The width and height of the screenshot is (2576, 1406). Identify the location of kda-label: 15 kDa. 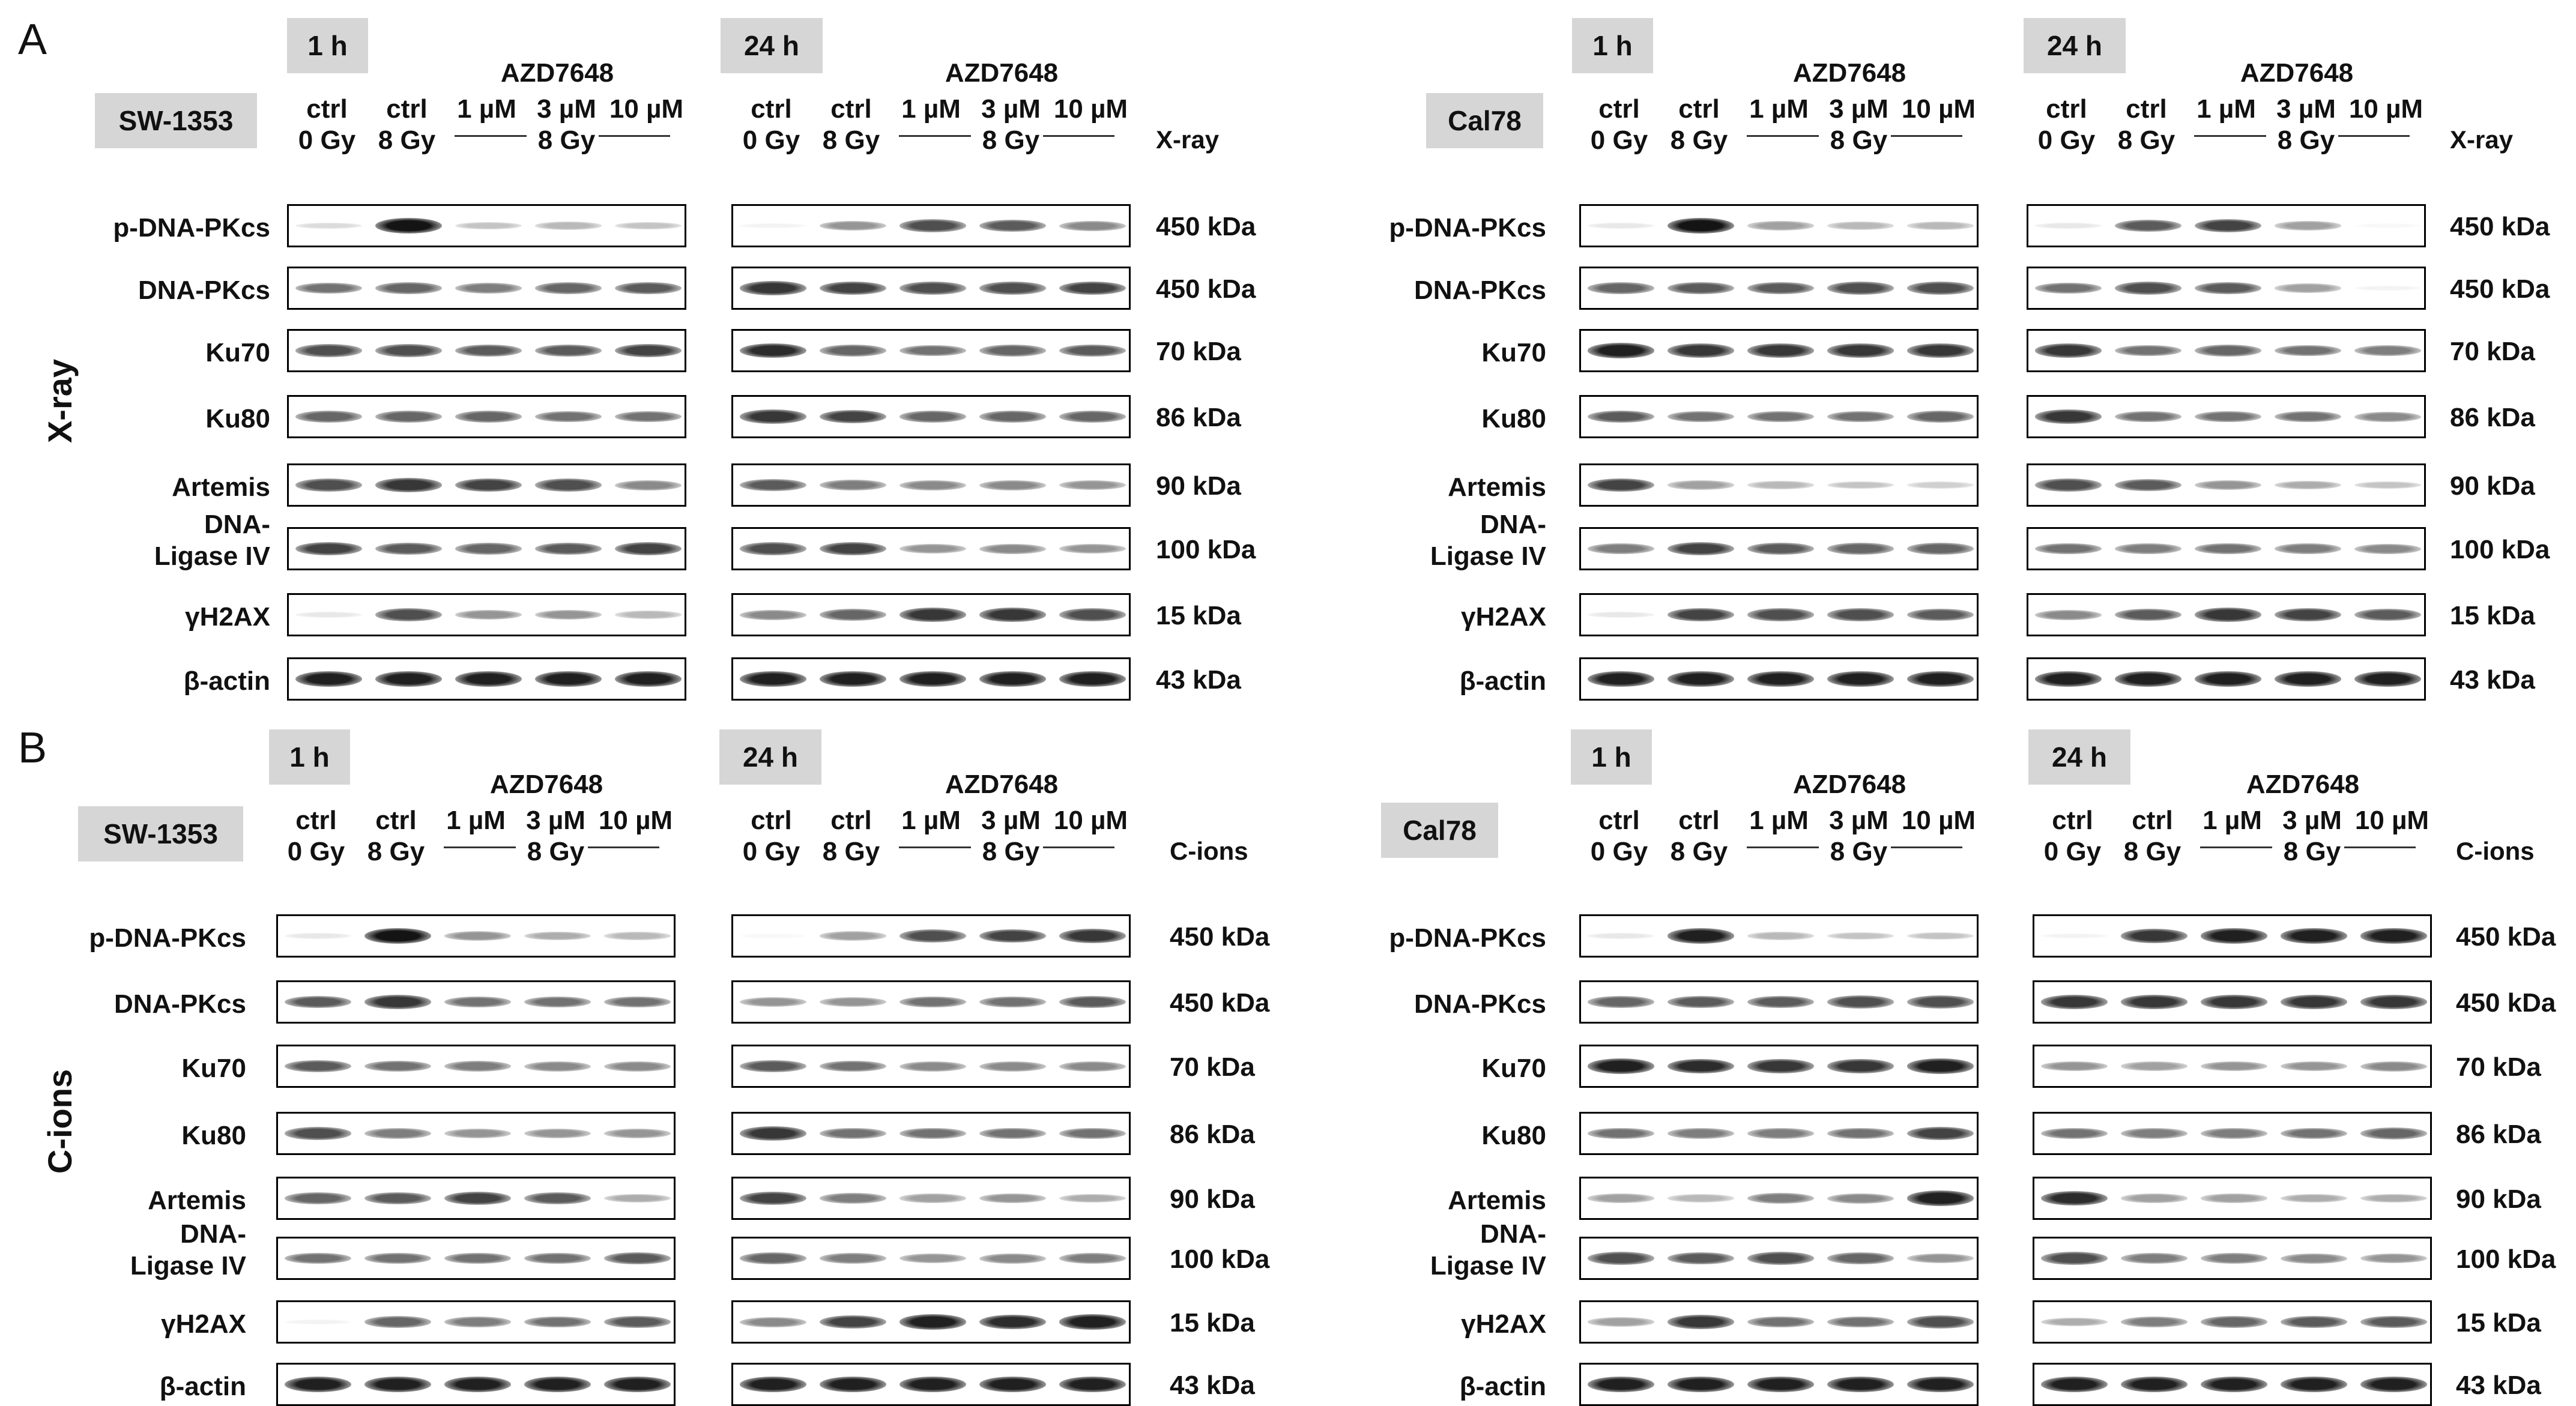
(1198, 615).